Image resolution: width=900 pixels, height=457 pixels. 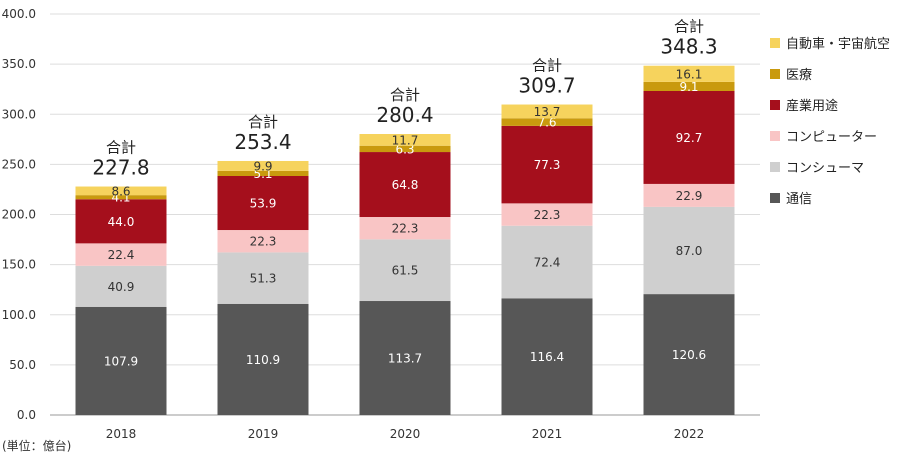 What do you see at coordinates (688, 47) in the screenshot?
I see `total-value: 348.3` at bounding box center [688, 47].